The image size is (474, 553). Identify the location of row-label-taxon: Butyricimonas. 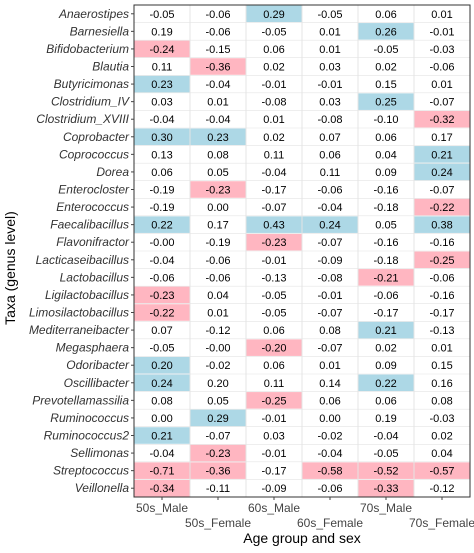
(91, 84).